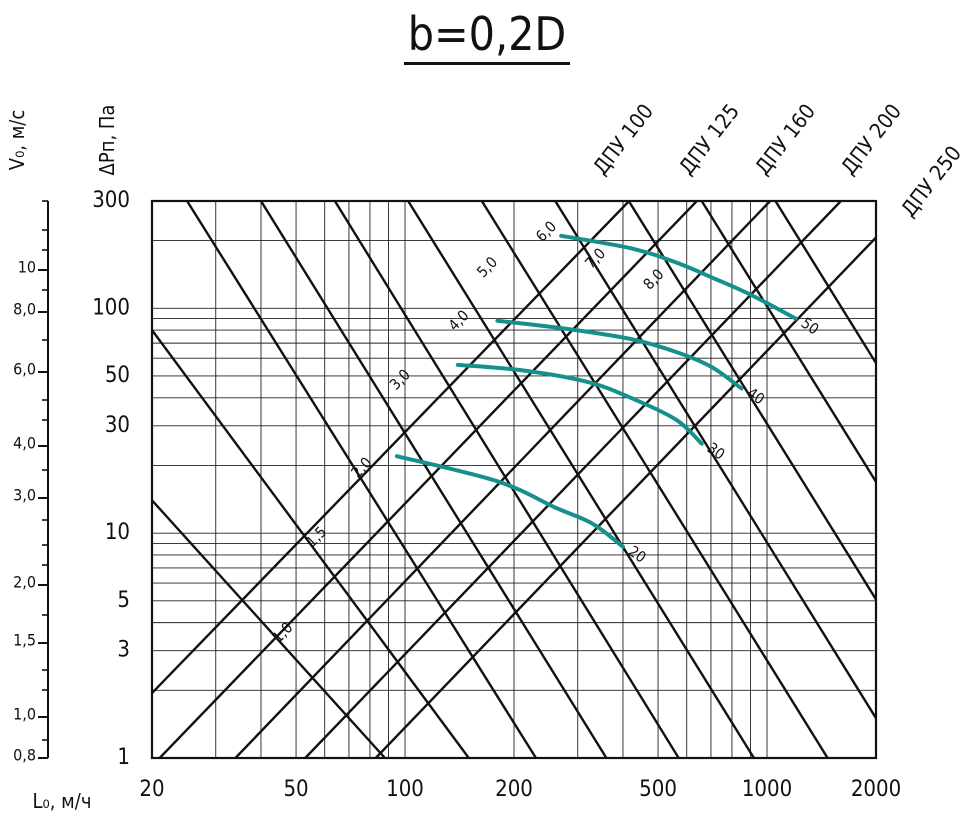  What do you see at coordinates (107, 140) in the screenshot?
I see `pressure-axis-label: ΔPп, Па` at bounding box center [107, 140].